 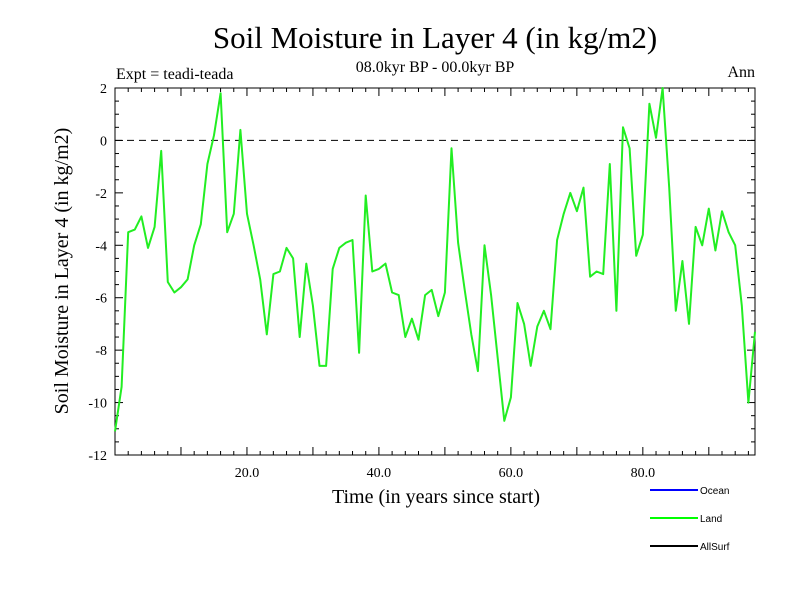 What do you see at coordinates (174, 74) in the screenshot?
I see `experiment-label: Expt = teadi-teada` at bounding box center [174, 74].